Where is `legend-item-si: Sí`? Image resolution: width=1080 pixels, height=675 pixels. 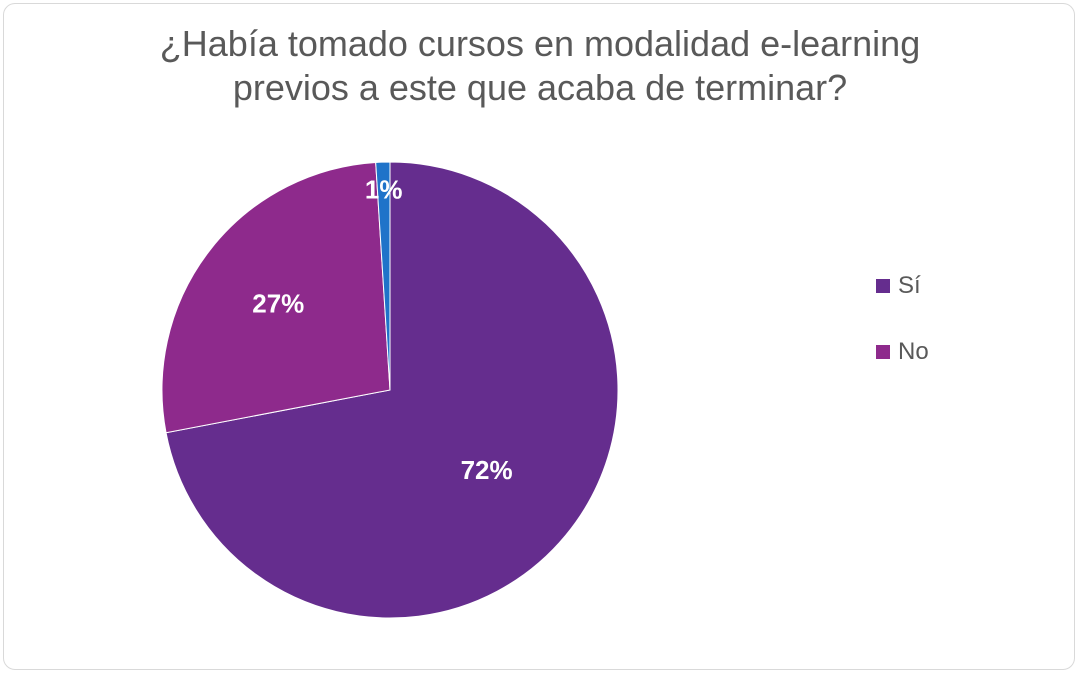 legend-item-si: Sí is located at coordinates (902, 286).